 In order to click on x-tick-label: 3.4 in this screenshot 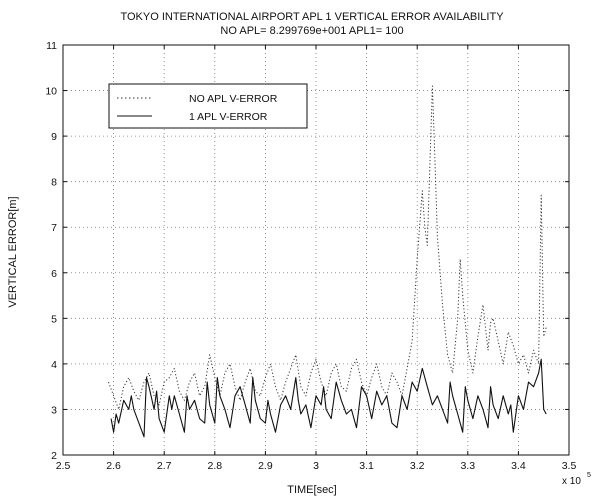, I will do `click(518, 466)`.